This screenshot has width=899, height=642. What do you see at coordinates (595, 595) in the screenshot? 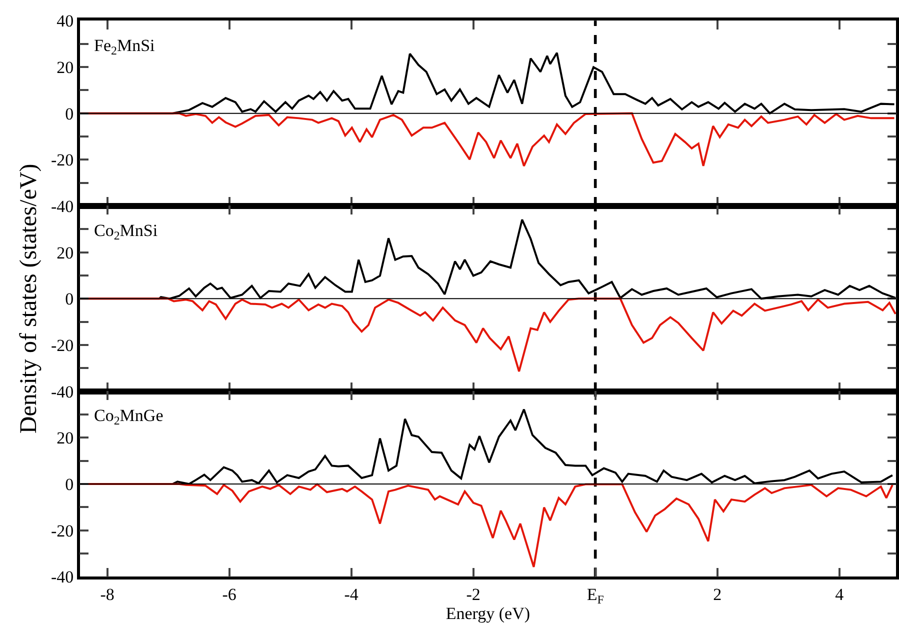
I see `x-tick-label: E$_{F}$` at bounding box center [595, 595].